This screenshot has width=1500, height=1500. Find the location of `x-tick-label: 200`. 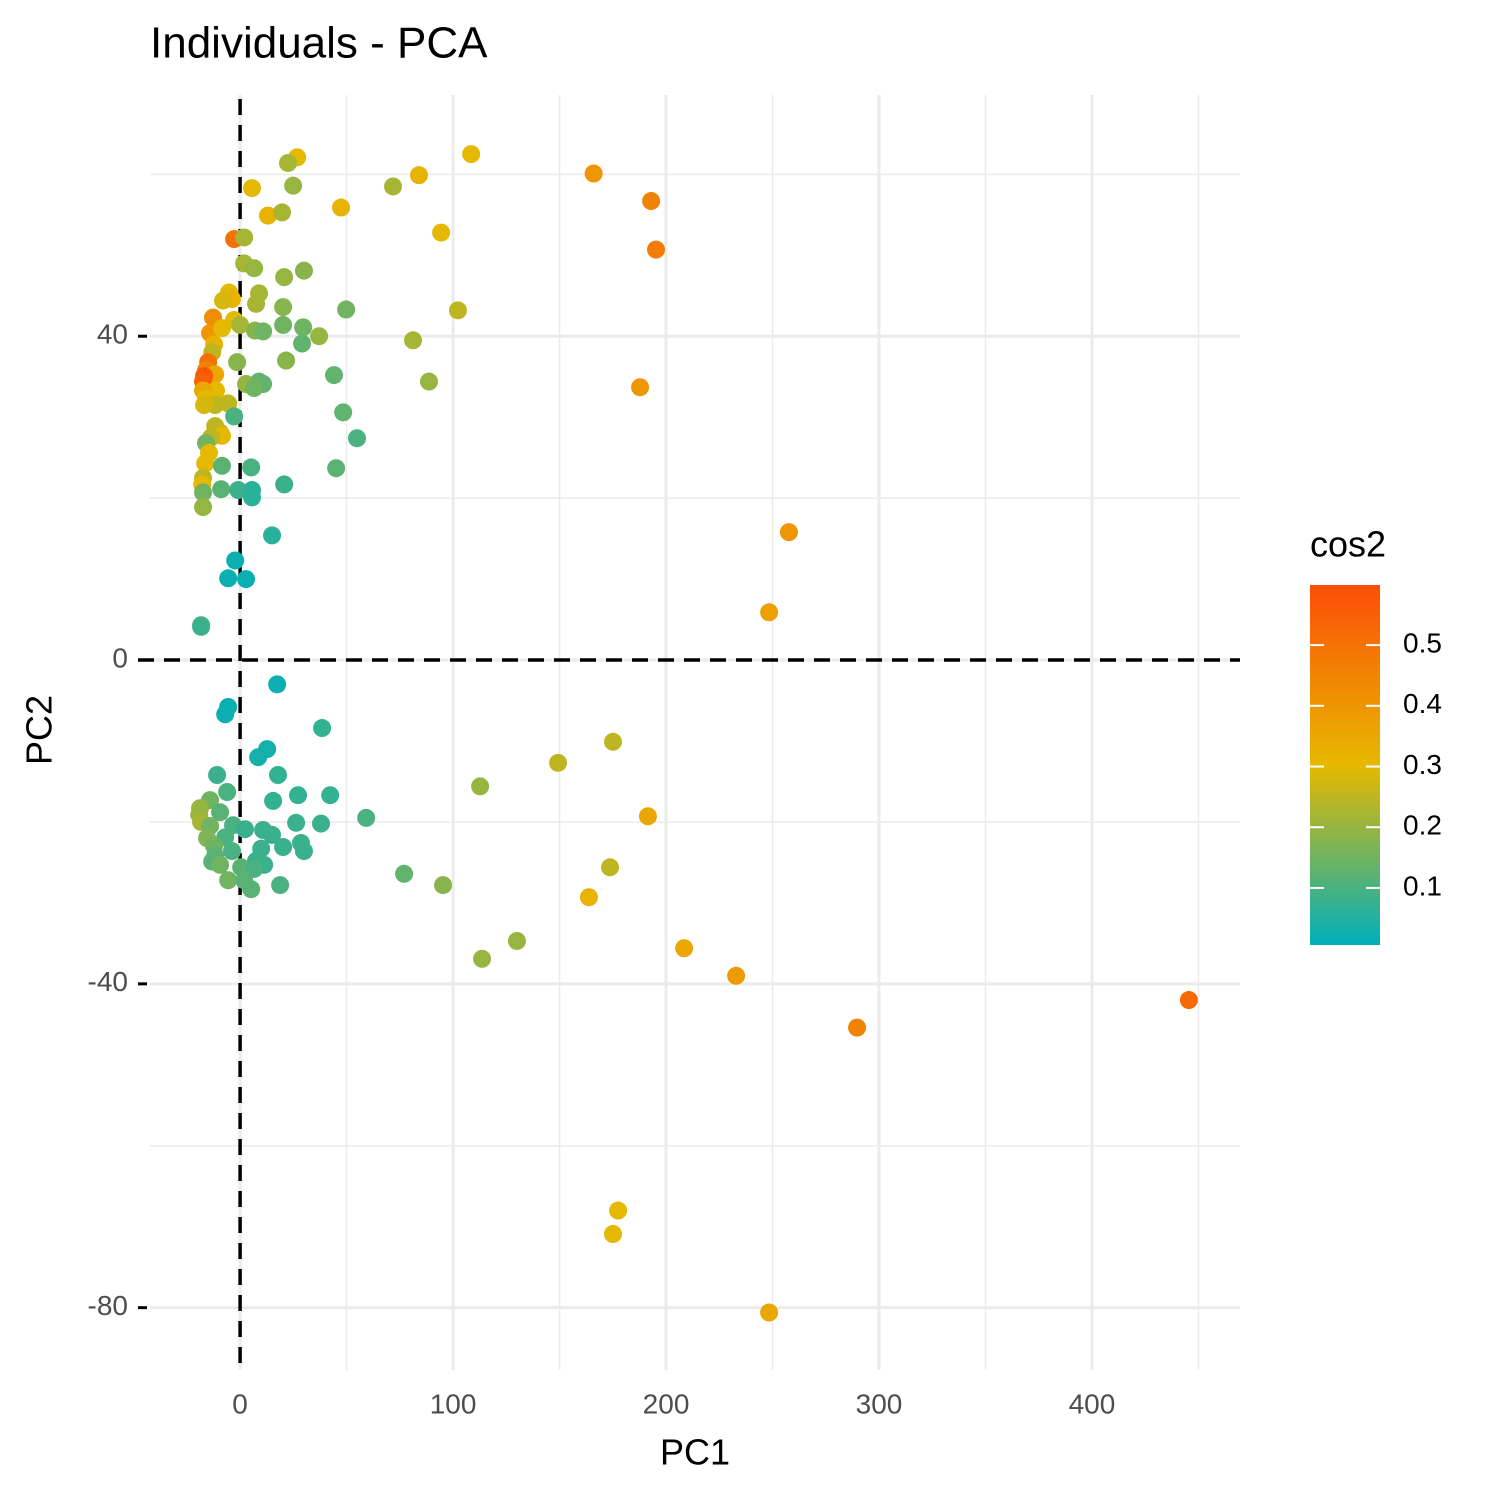

x-tick-label: 200 is located at coordinates (666, 1403).